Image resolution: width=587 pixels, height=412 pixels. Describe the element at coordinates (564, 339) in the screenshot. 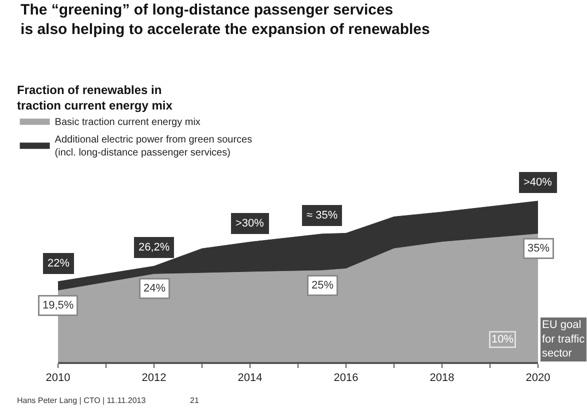

I see `text: EU goal for traffic sector` at that location.